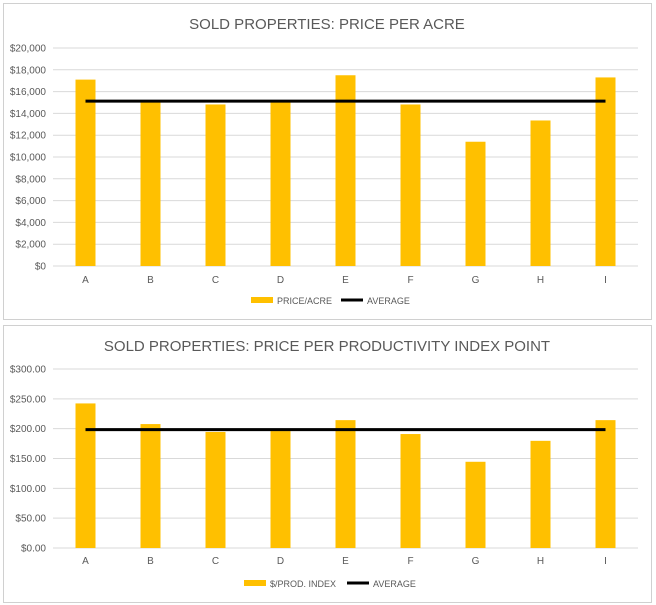  Describe the element at coordinates (28, 370) in the screenshot. I see `y-tick-label: $300.00` at that location.